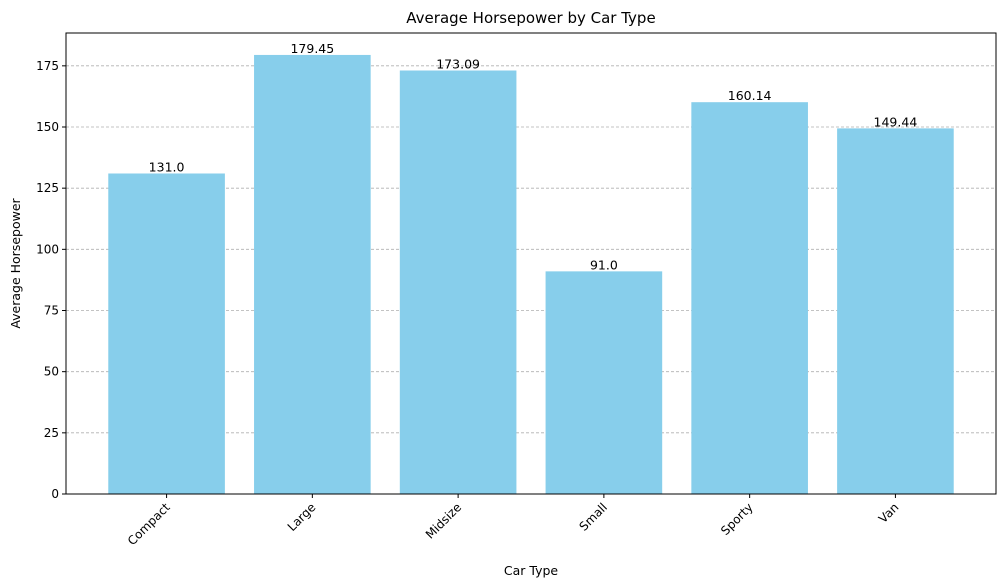  I want to click on x-tick-label: Compact, so click(149, 524).